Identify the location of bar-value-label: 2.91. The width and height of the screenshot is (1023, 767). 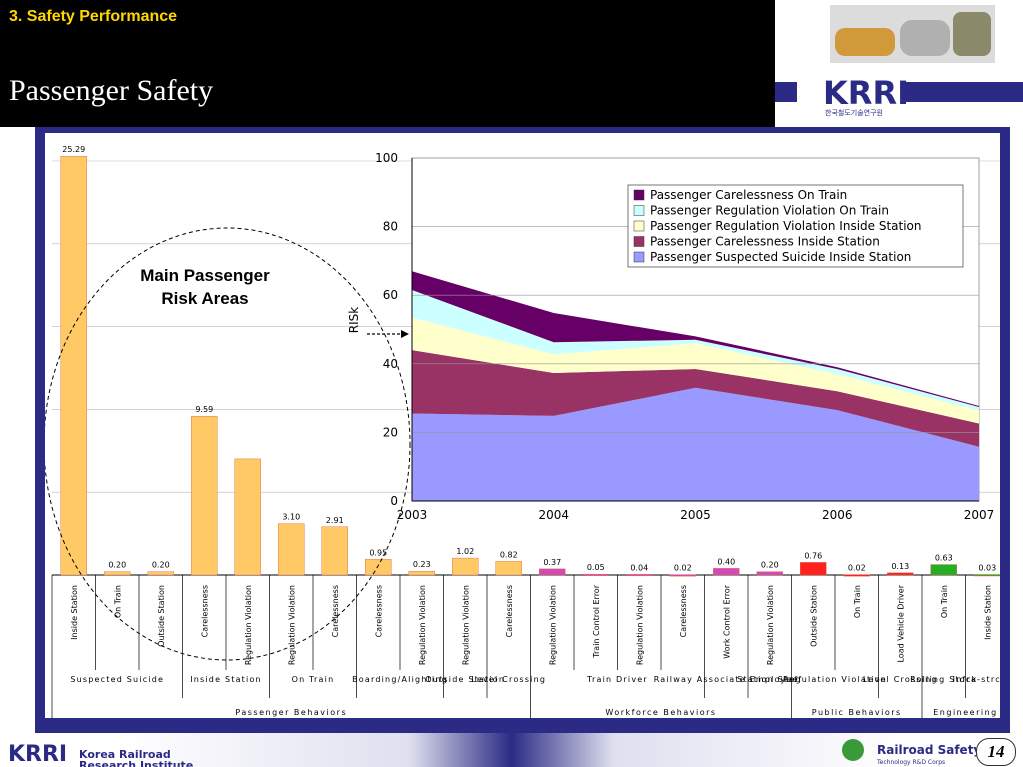
(335, 520).